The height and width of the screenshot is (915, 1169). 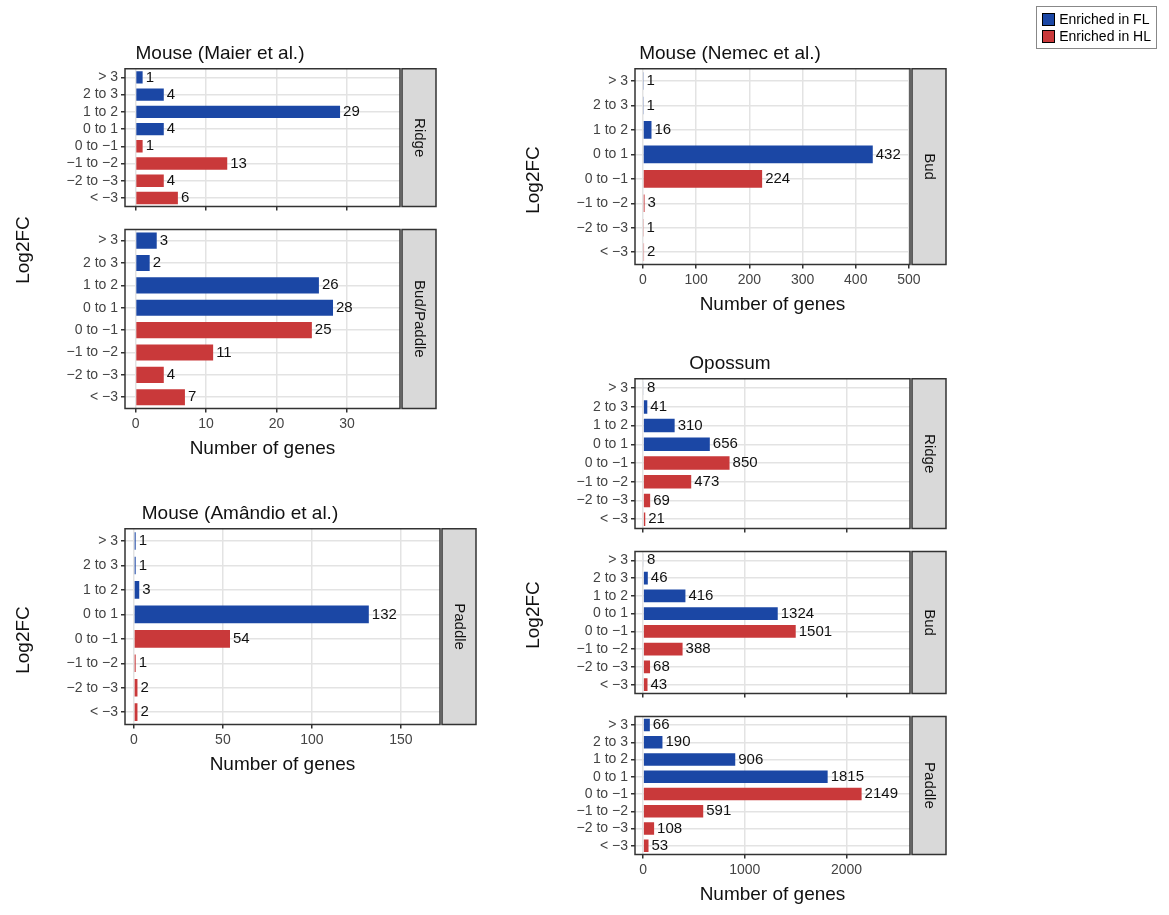 I want to click on data-label: 25, so click(x=323, y=329).